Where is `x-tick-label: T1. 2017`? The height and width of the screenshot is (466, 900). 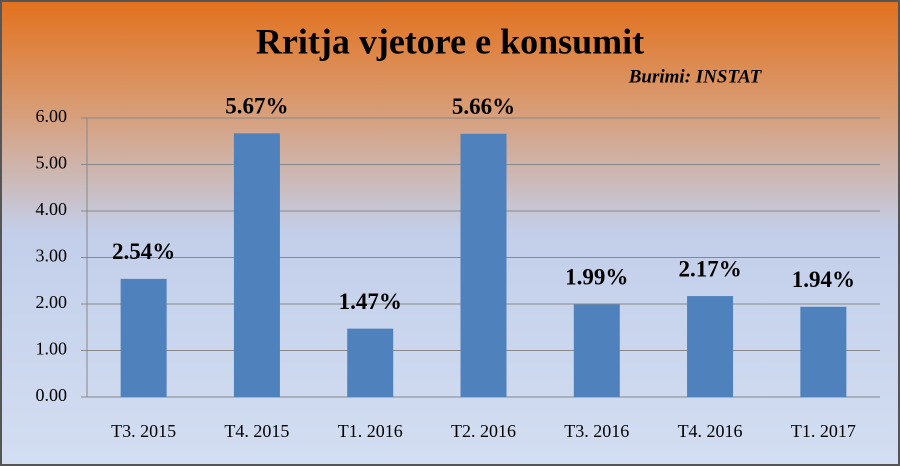 x-tick-label: T1. 2017 is located at coordinates (823, 431).